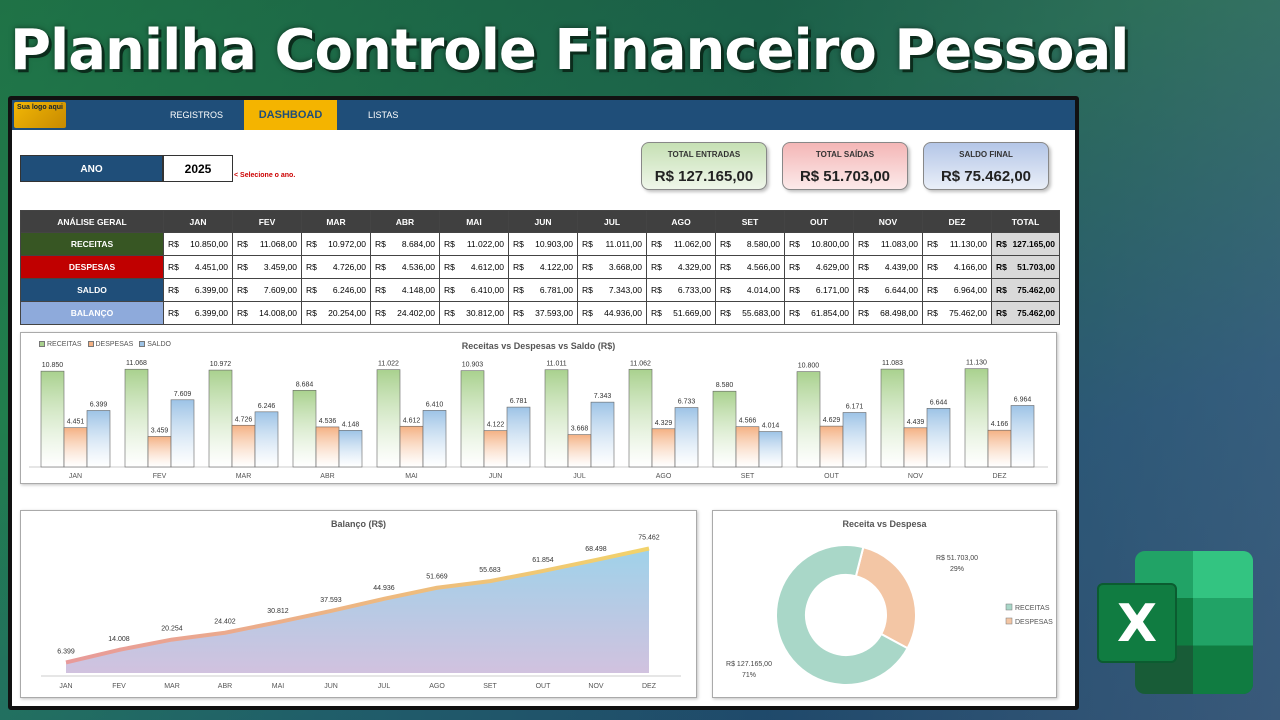 Image resolution: width=1280 pixels, height=720 pixels. Describe the element at coordinates (1137, 623) in the screenshot. I see `excel-x-icon: X` at that location.